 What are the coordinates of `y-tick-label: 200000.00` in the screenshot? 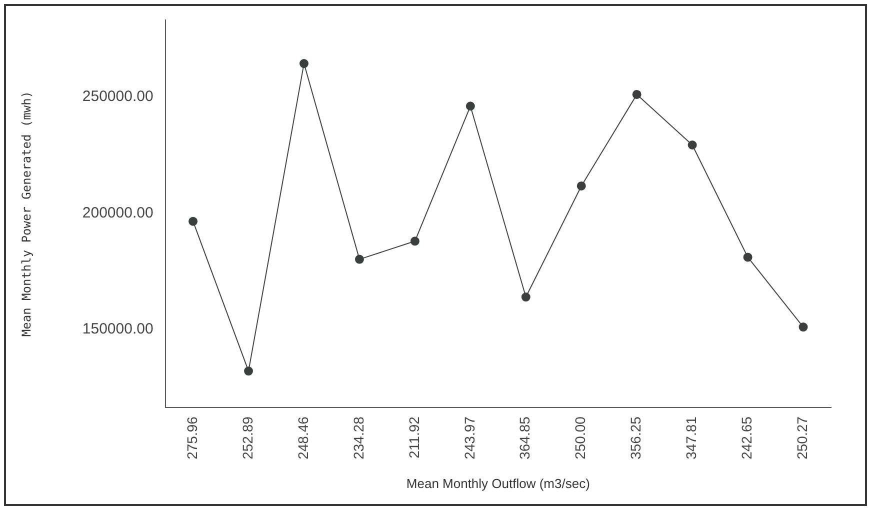 It's located at (118, 213).